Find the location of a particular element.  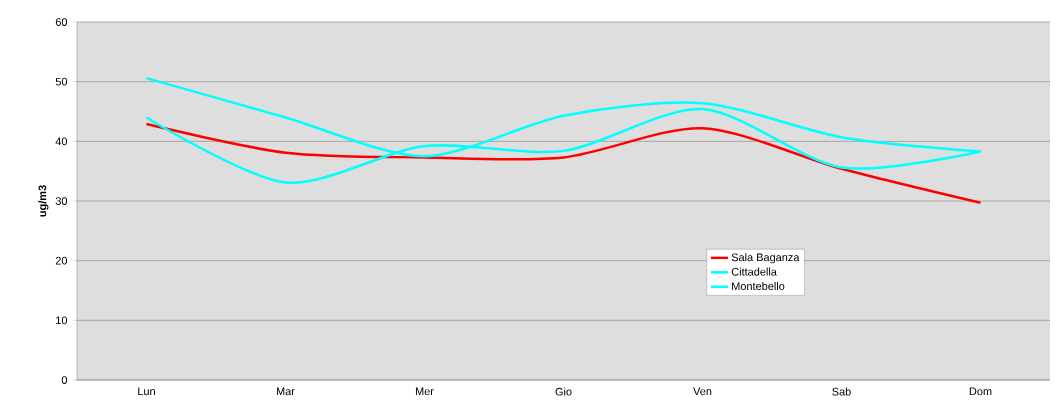

y-tick-label: 50 is located at coordinates (61, 81).